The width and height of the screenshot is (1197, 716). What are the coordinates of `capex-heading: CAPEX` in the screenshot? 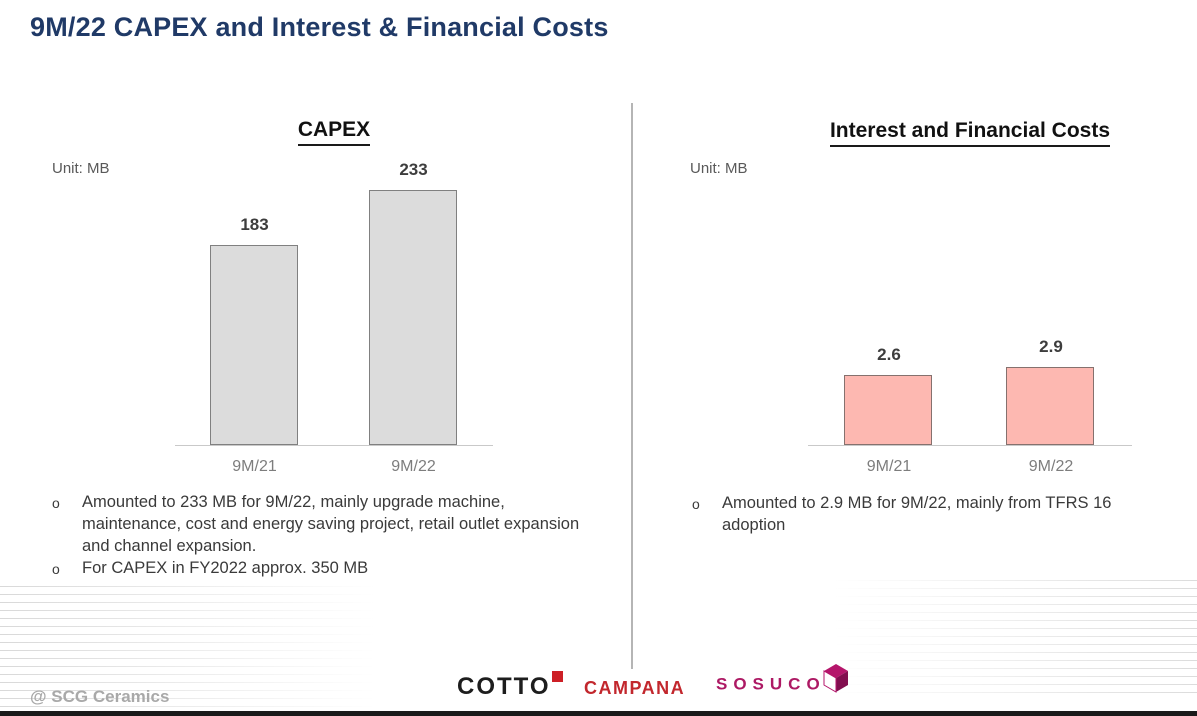 It's located at (334, 132).